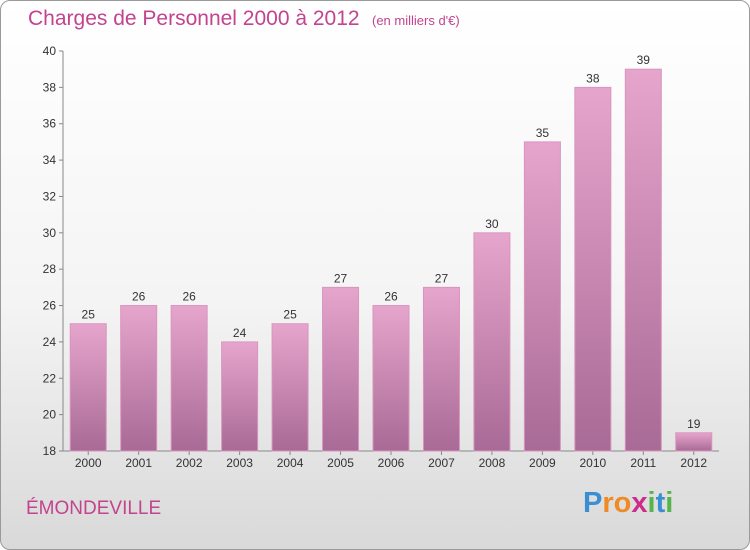 The height and width of the screenshot is (550, 750). What do you see at coordinates (340, 463) in the screenshot?
I see `x-tick-label: 2005` at bounding box center [340, 463].